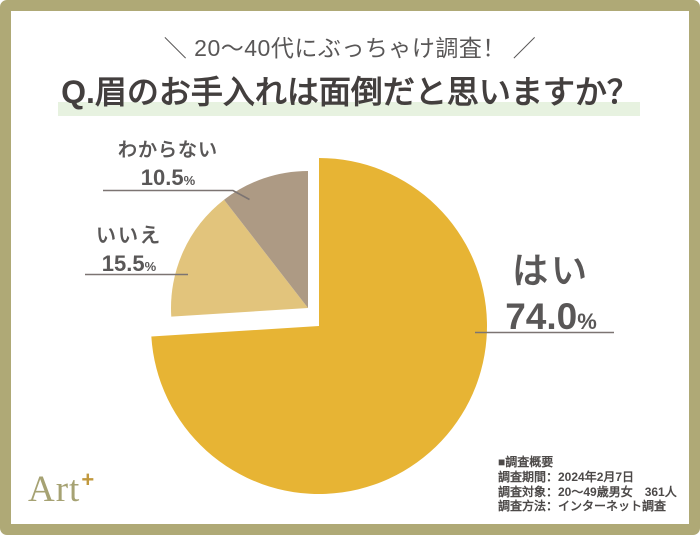 The height and width of the screenshot is (535, 700). What do you see at coordinates (349, 109) in the screenshot?
I see `question-highlight-bar` at bounding box center [349, 109].